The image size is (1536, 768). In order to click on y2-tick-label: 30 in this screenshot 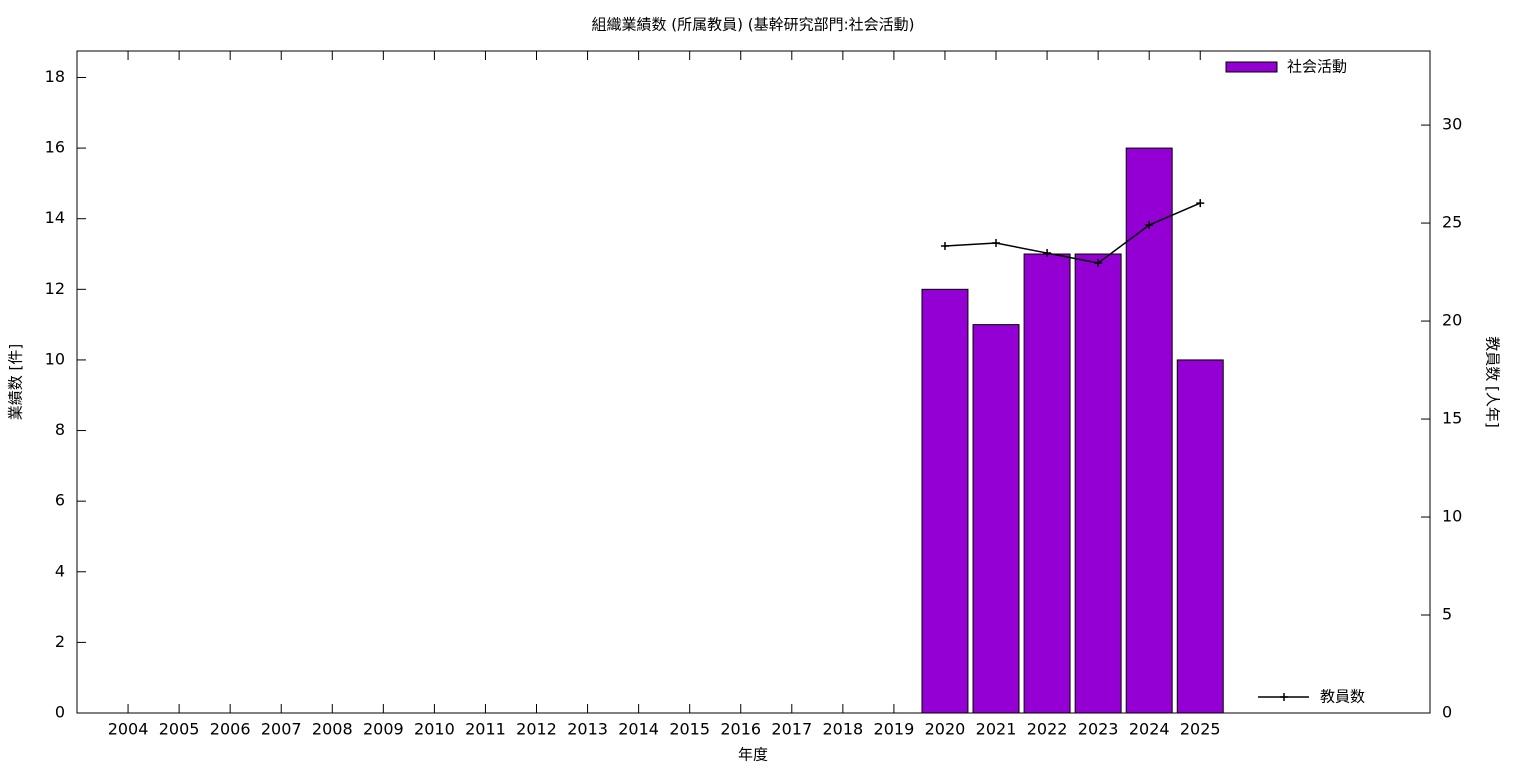, I will do `click(1452, 124)`.